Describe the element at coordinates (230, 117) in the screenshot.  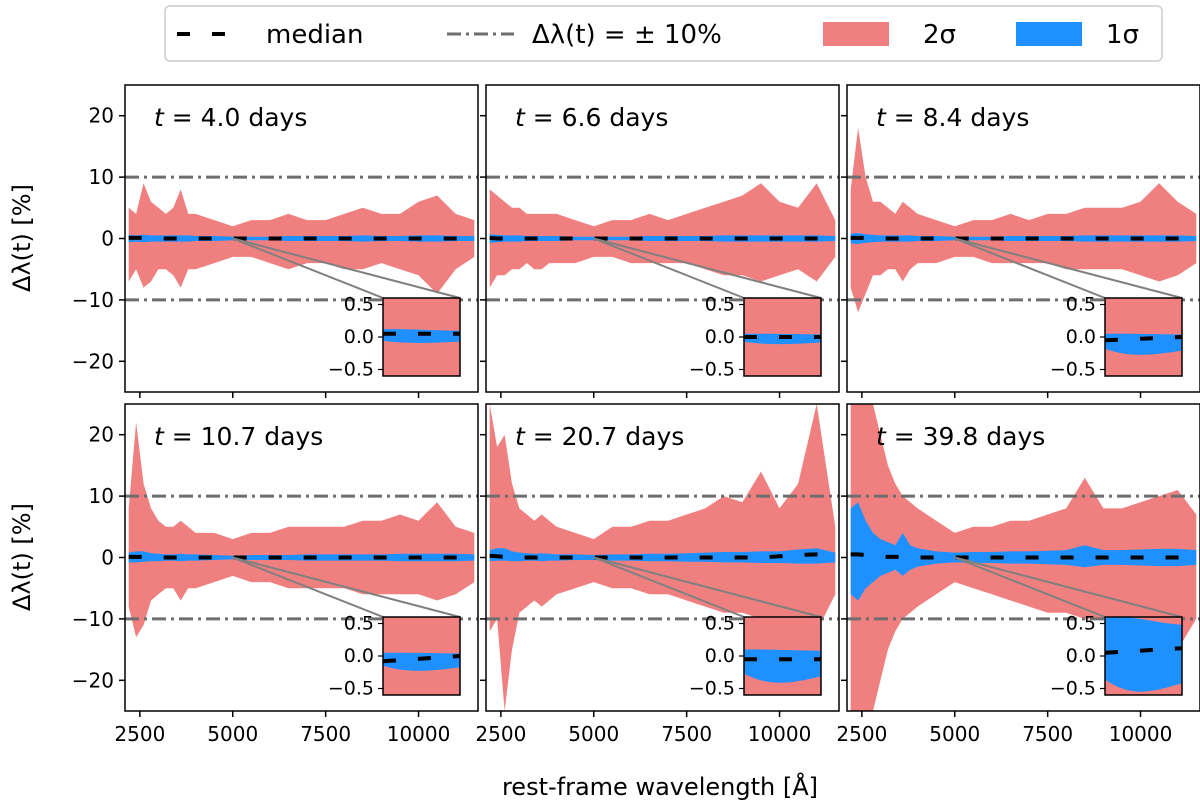
I see `panel-time-label: t = 4.0 days` at that location.